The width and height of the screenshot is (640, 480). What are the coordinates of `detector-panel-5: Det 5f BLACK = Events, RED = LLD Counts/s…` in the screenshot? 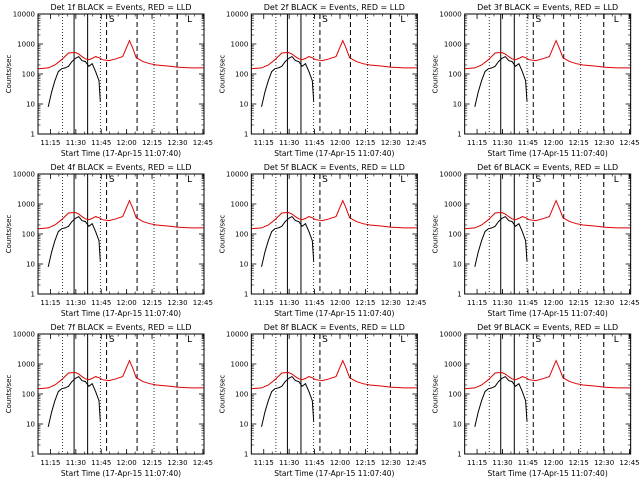 It's located at (322, 240).